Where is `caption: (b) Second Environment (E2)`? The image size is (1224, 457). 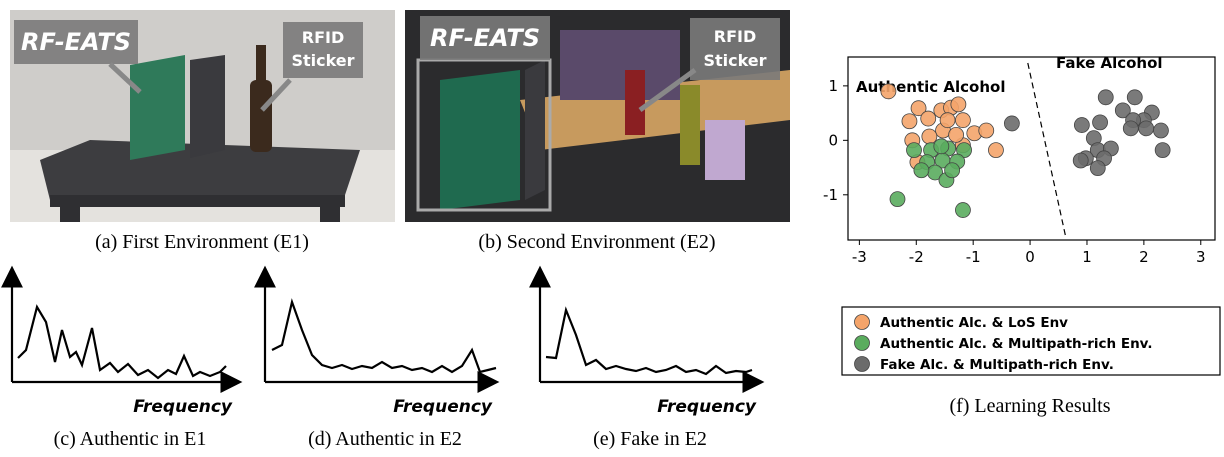
caption: (b) Second Environment (E2) is located at coordinates (596, 242).